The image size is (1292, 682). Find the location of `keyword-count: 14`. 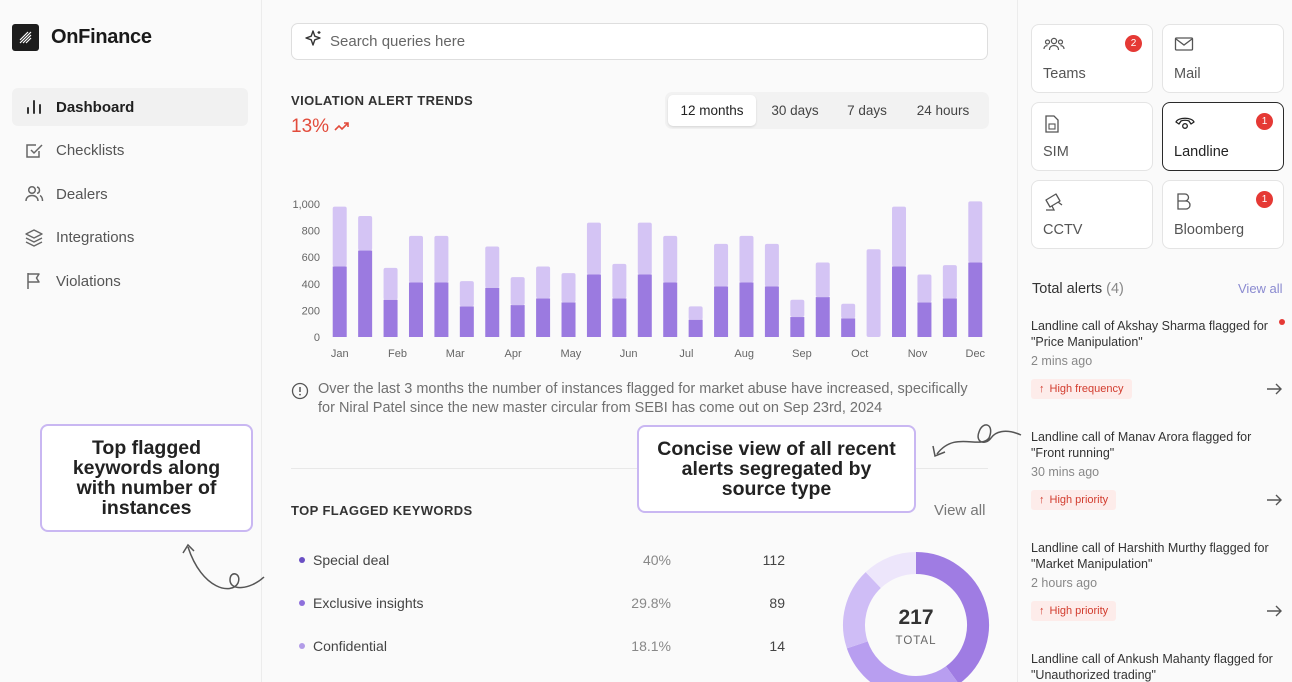

keyword-count: 14 is located at coordinates (777, 646).